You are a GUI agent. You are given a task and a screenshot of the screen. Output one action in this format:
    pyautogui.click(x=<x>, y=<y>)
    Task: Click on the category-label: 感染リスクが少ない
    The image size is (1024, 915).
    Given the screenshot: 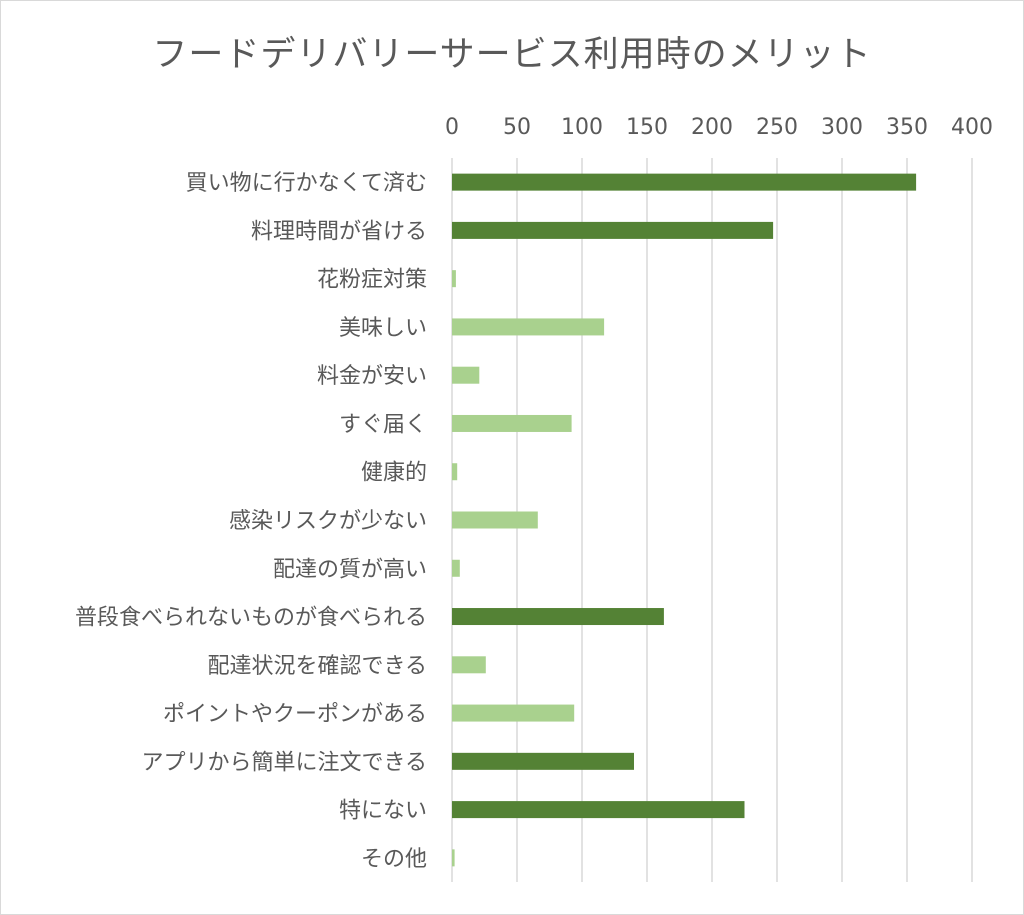 What is the action you would take?
    pyautogui.click(x=328, y=521)
    